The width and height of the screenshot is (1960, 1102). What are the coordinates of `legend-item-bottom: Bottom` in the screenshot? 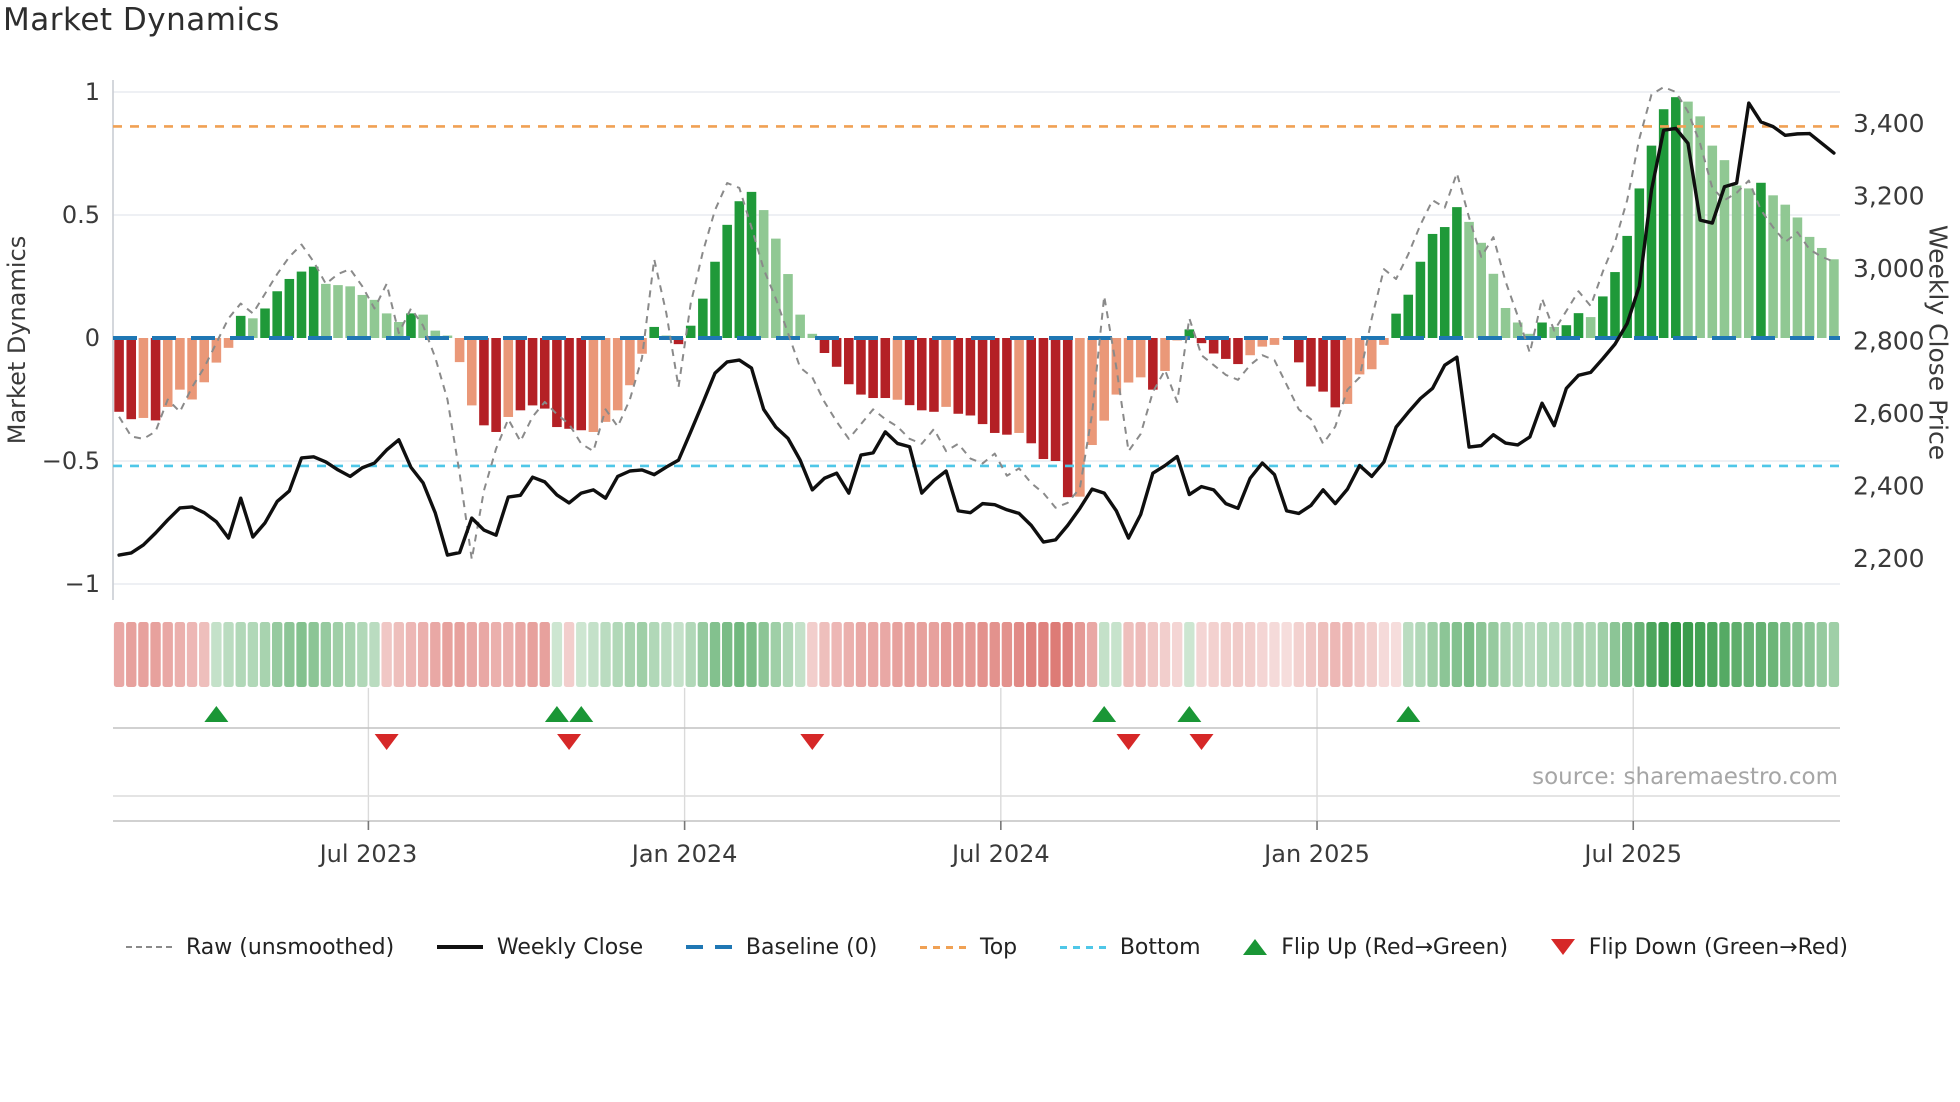 It's located at (1130, 947).